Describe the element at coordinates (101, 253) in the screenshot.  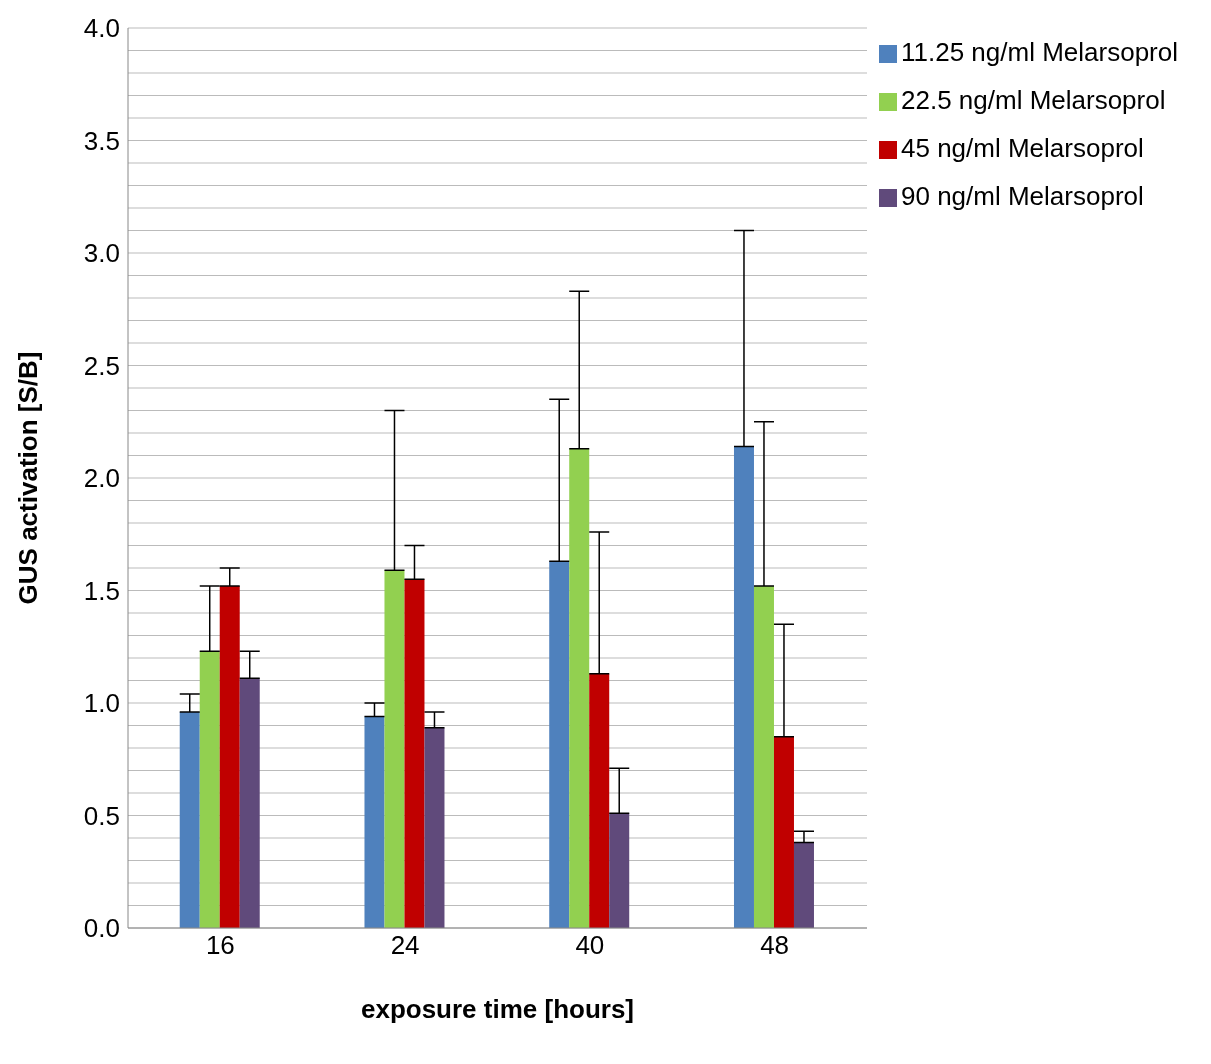
I see `y-tick-label: 3.0` at that location.